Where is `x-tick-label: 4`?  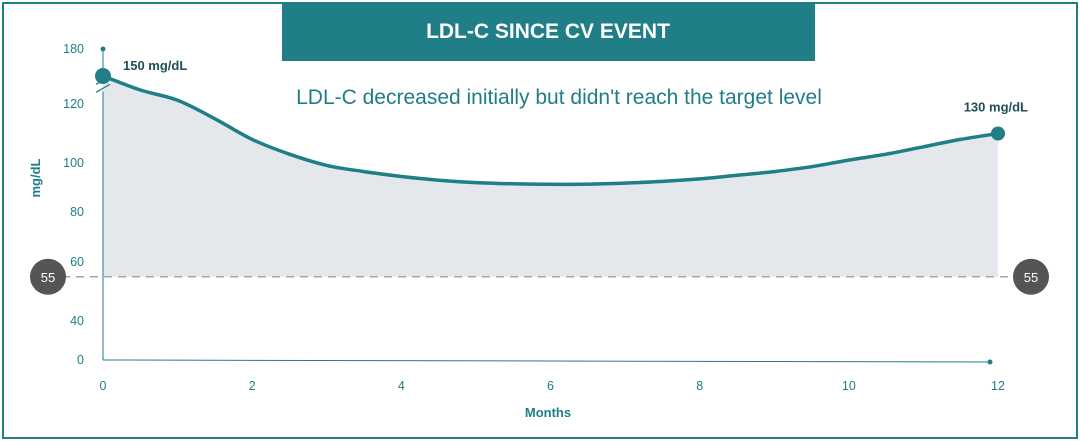 x-tick-label: 4 is located at coordinates (401, 386).